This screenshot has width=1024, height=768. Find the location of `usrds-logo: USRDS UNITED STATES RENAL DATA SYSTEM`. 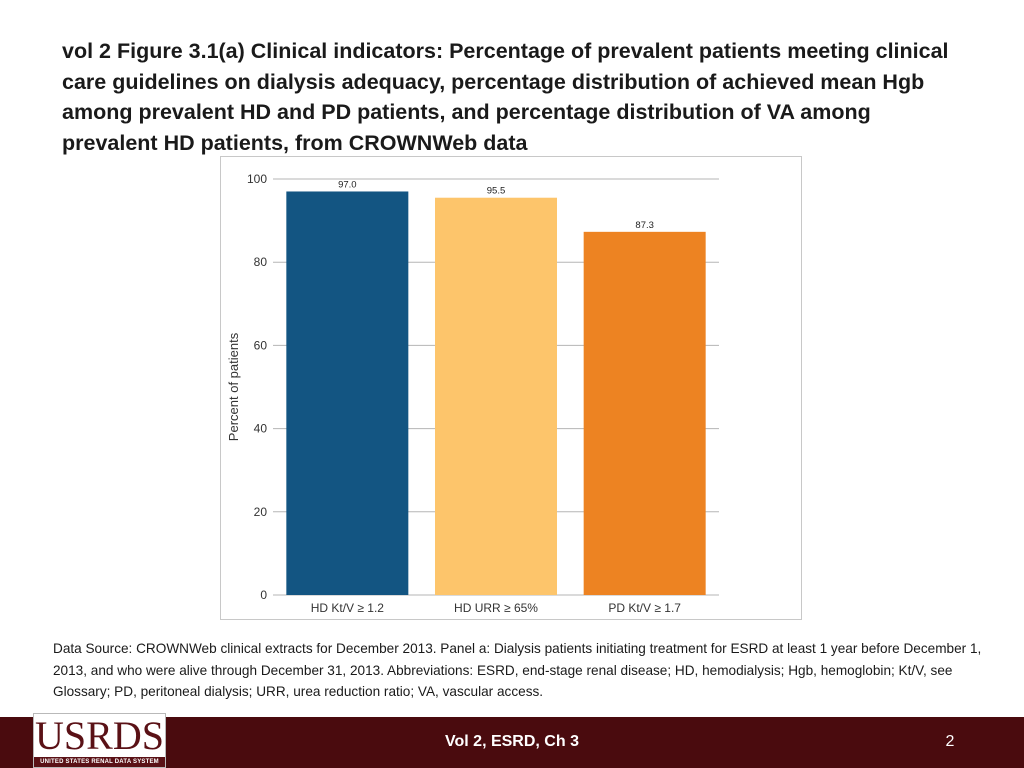

usrds-logo: USRDS UNITED STATES RENAL DATA SYSTEM is located at coordinates (99, 740).